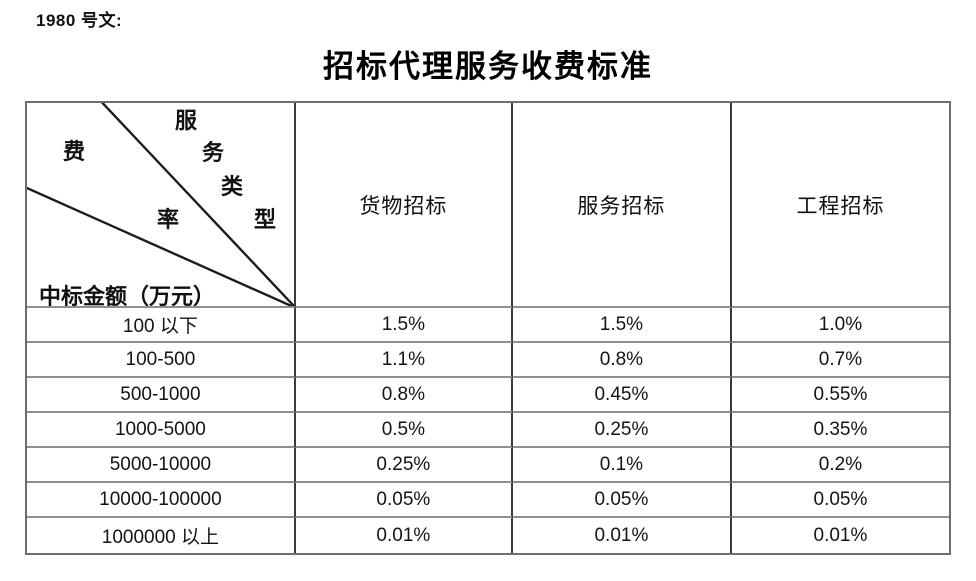 The height and width of the screenshot is (581, 976). Describe the element at coordinates (161, 465) in the screenshot. I see `row-label: 5000-10000` at that location.